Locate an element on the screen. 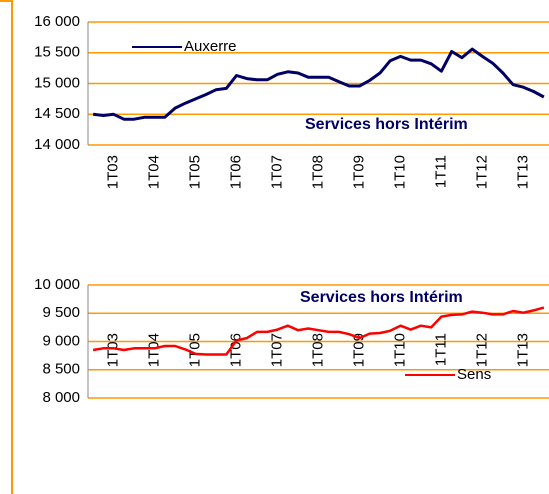  y-tick-label: 10 000 is located at coordinates (57, 284).